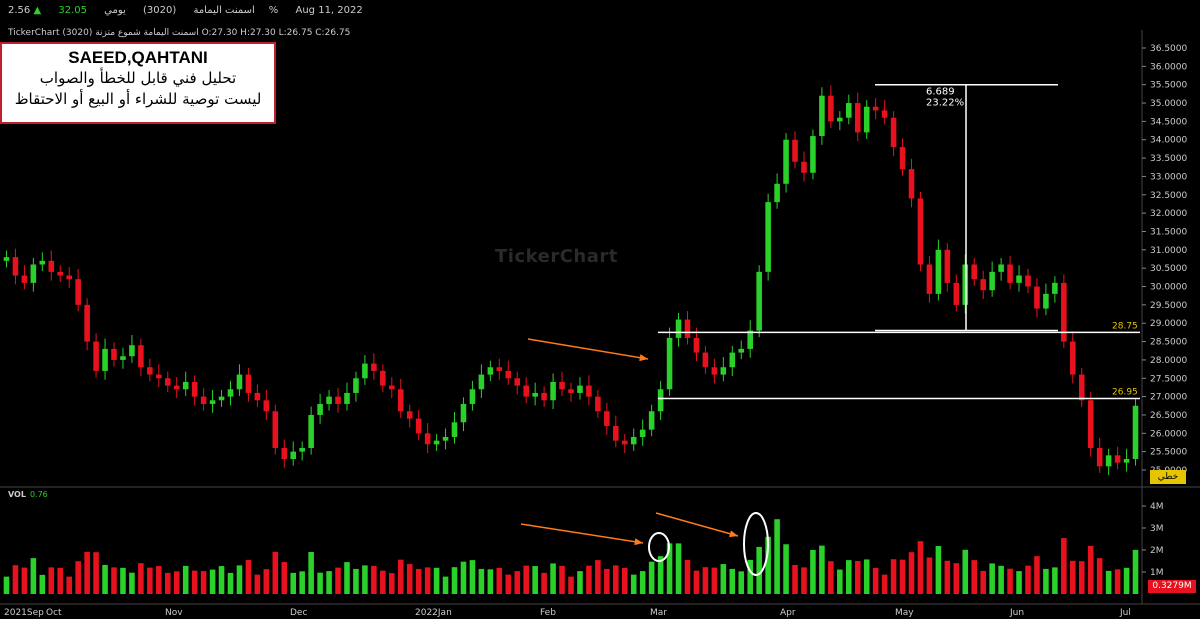  What do you see at coordinates (160, 10) in the screenshot?
I see `symbol-code: (3020)` at bounding box center [160, 10].